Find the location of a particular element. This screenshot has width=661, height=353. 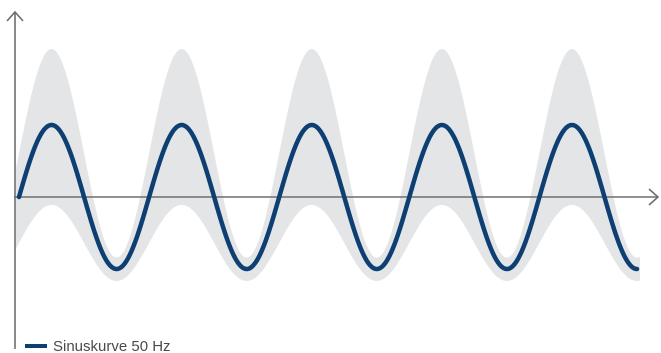

legend-label: Sinuskurve 50 Hz is located at coordinates (112, 345).